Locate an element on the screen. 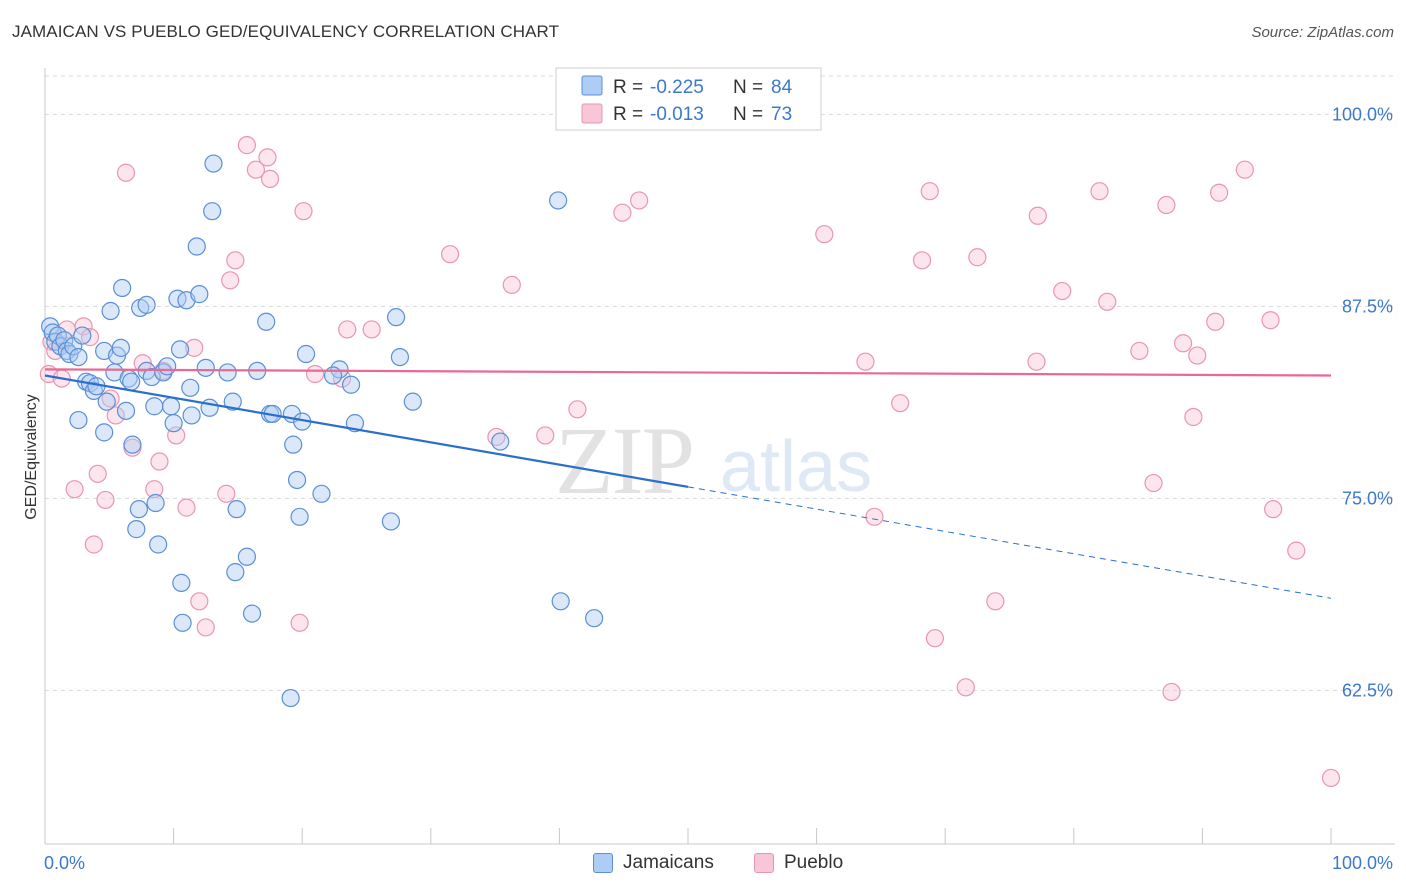 Image resolution: width=1406 pixels, height=892 pixels. series-legend: Jamaicans Pueblo is located at coordinates (703, 865).